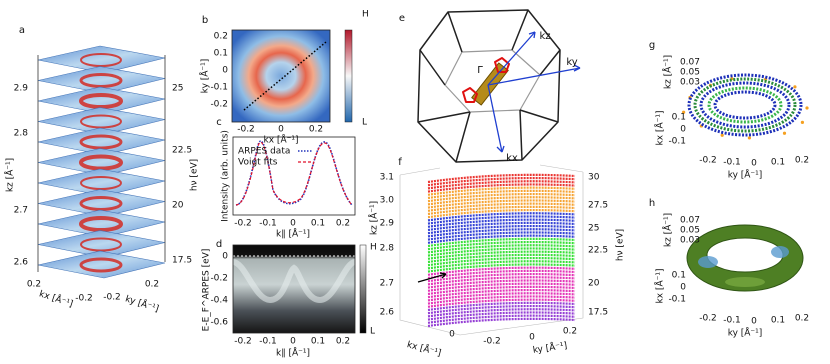 The height and width of the screenshot is (364, 830). Describe the element at coordinates (594, 178) in the screenshot. I see `tick-label: 30` at that location.